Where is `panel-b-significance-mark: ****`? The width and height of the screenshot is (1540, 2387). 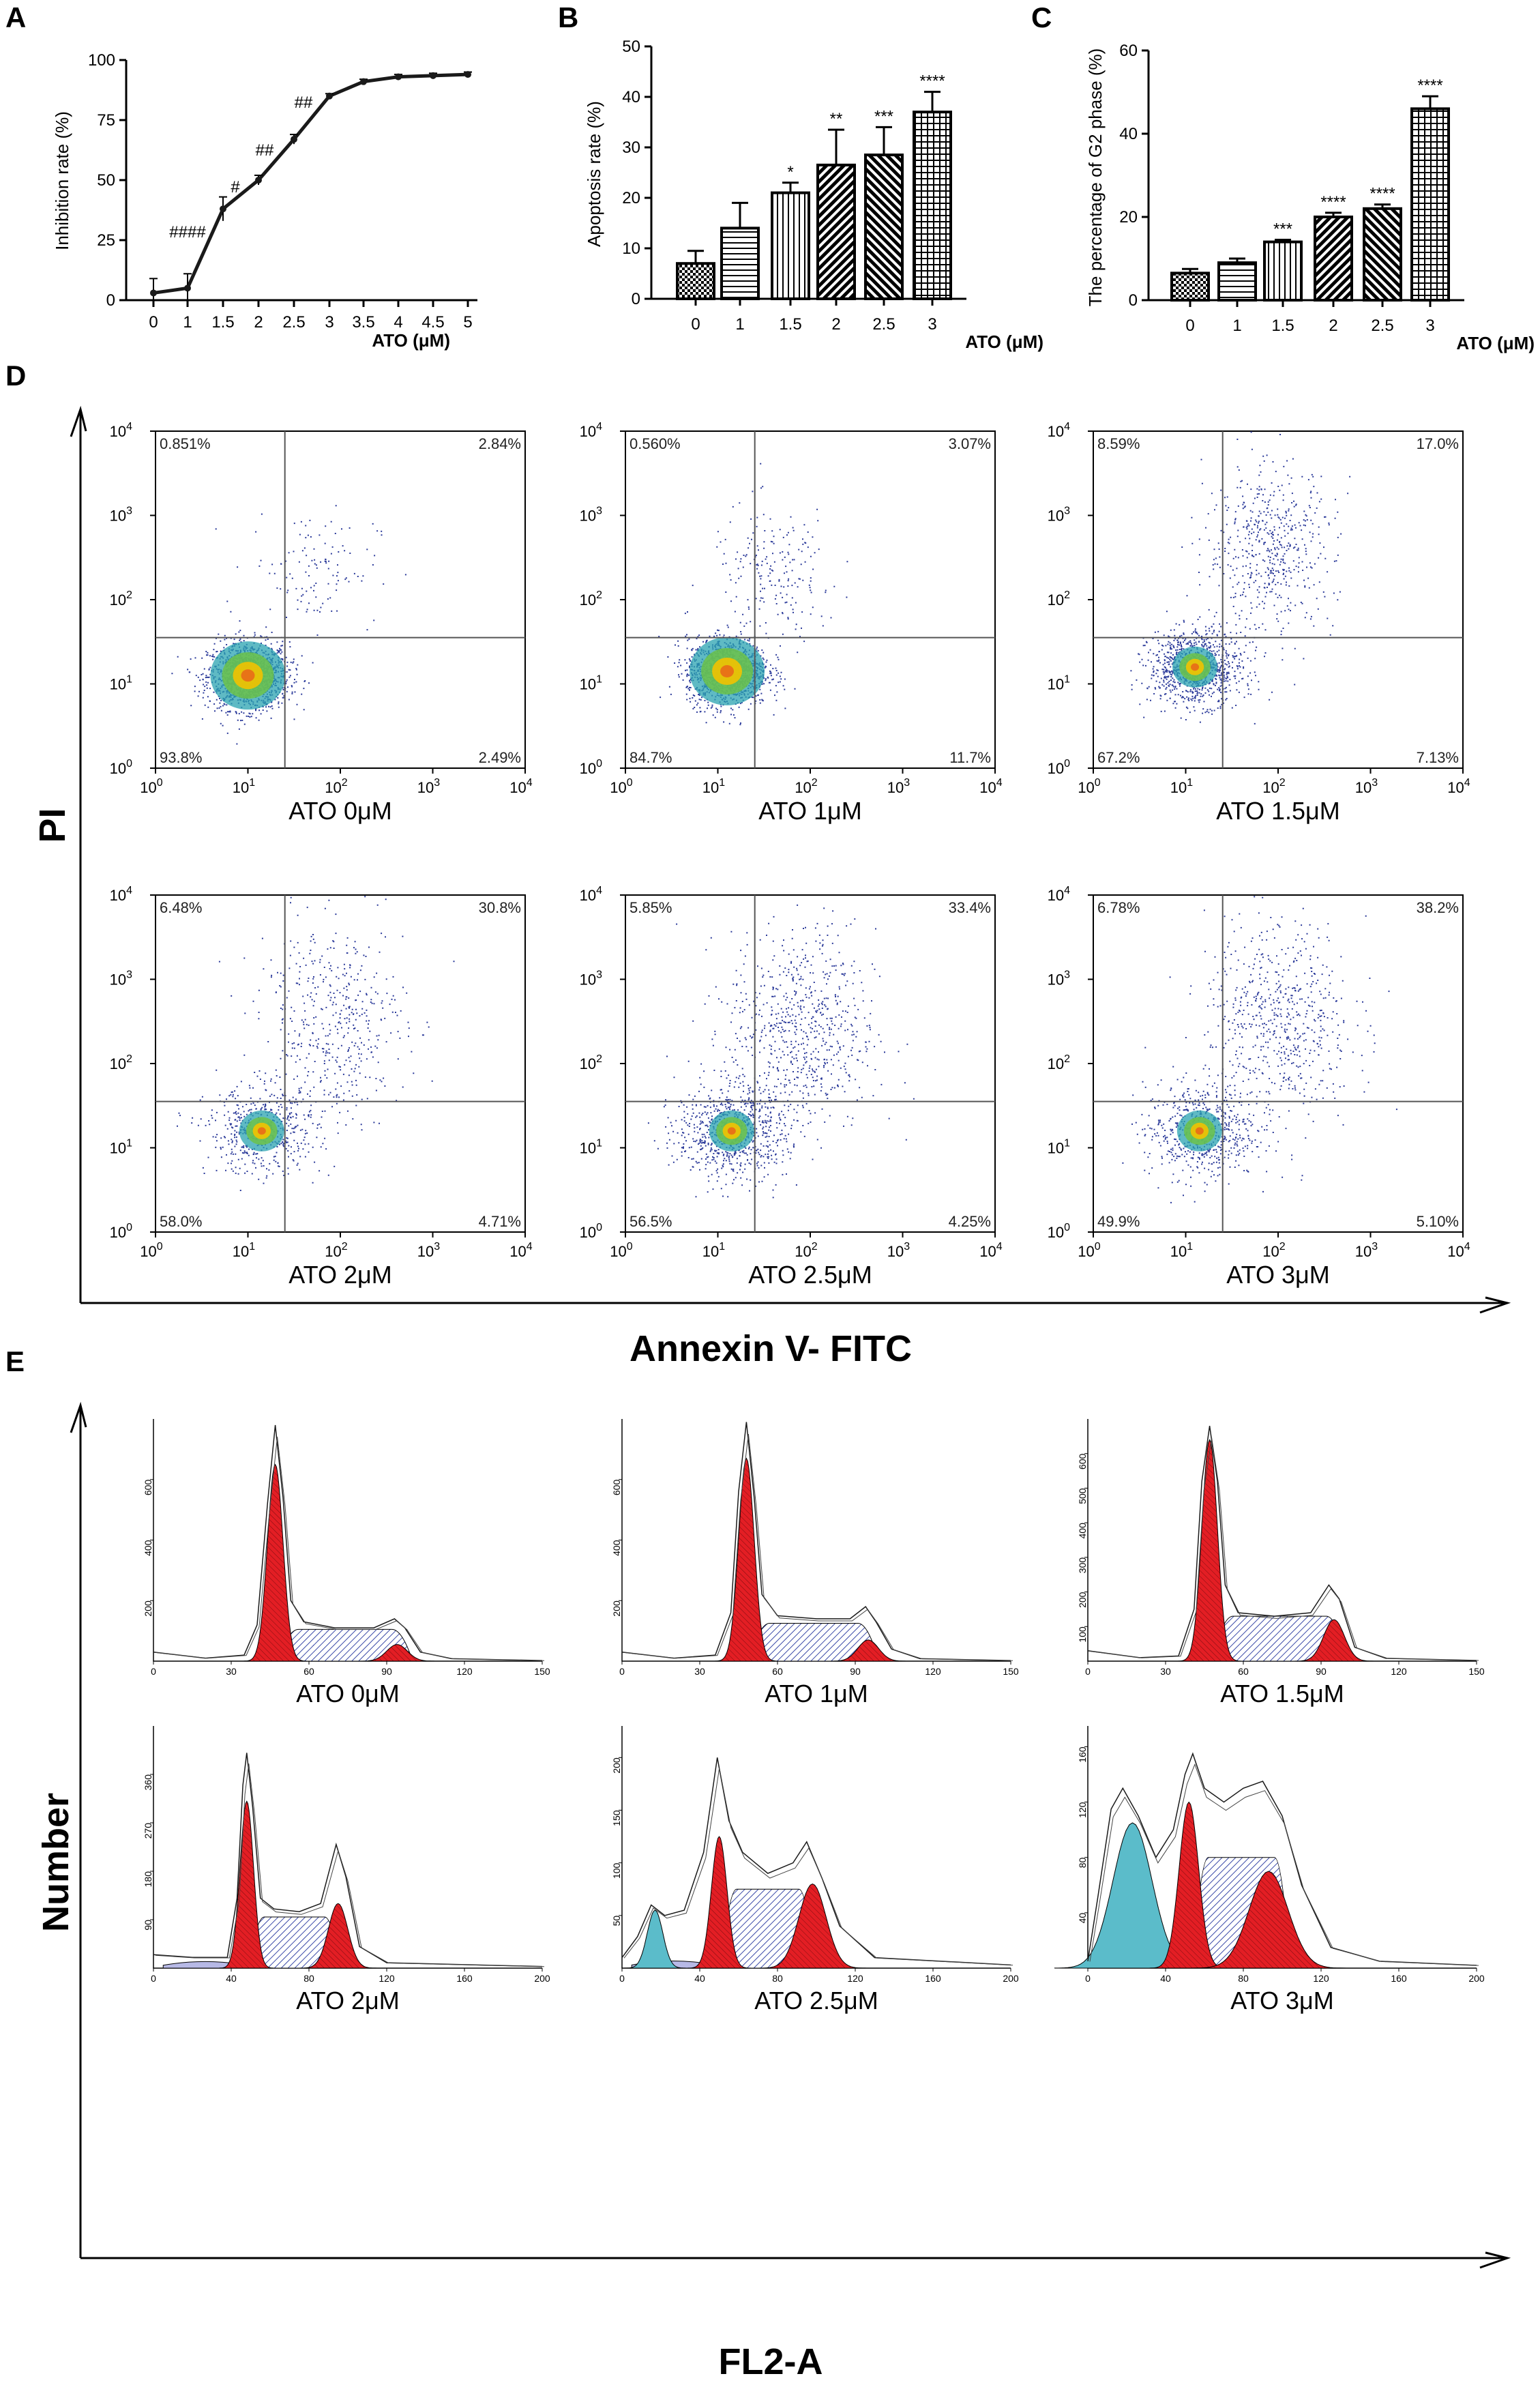 panel-b-significance-mark: **** is located at coordinates (932, 81).